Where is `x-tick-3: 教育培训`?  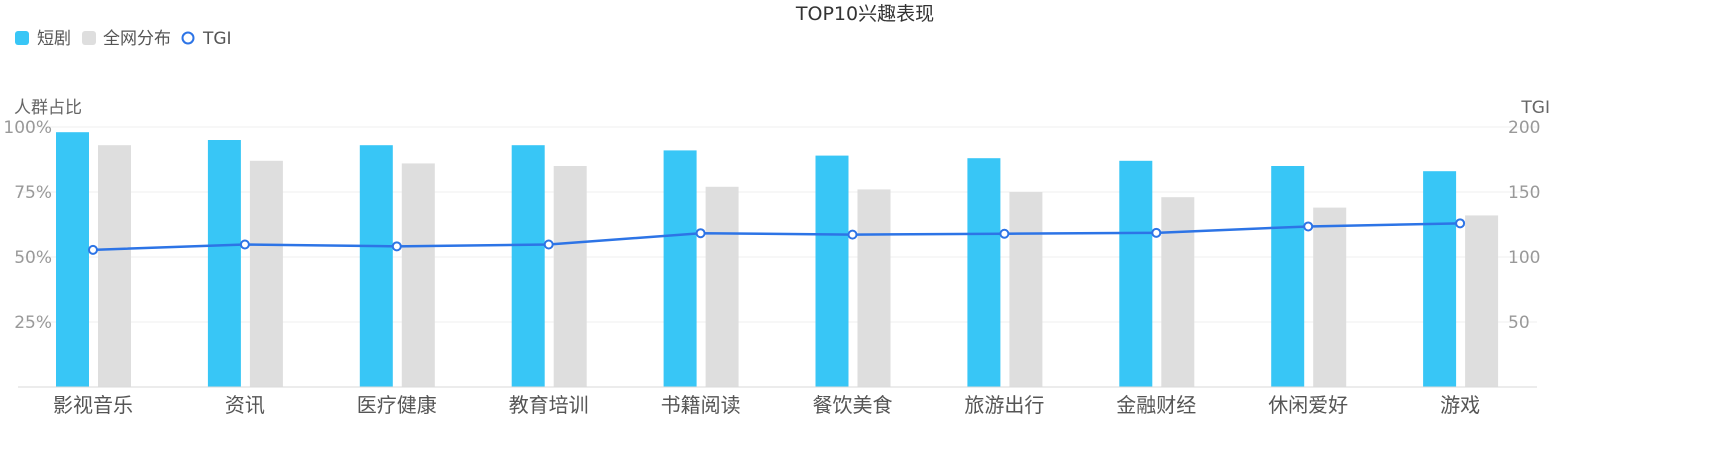
x-tick-3: 教育培训 is located at coordinates (549, 405).